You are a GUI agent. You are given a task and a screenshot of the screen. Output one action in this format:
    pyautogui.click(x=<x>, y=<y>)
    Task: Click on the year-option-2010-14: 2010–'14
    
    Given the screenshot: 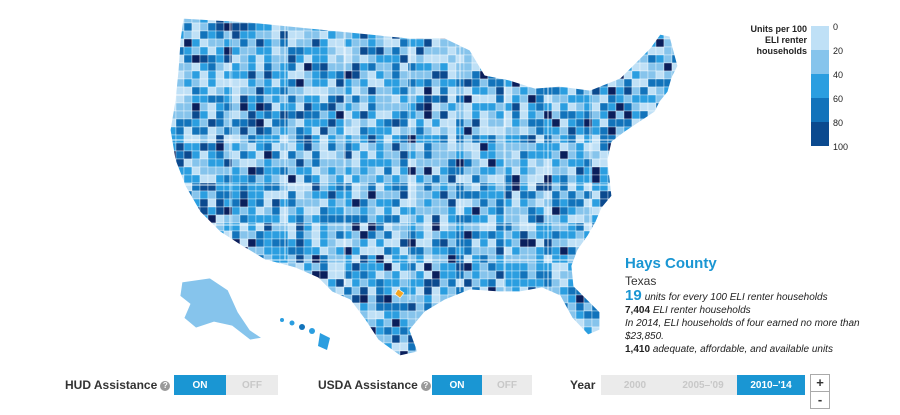 What is the action you would take?
    pyautogui.click(x=771, y=385)
    